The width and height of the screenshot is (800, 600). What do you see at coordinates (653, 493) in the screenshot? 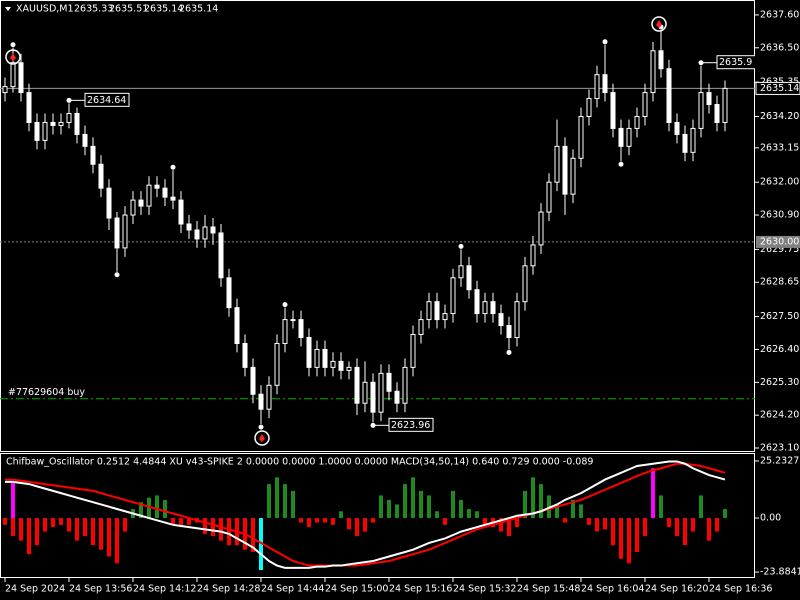
I see `spike-bar` at bounding box center [653, 493].